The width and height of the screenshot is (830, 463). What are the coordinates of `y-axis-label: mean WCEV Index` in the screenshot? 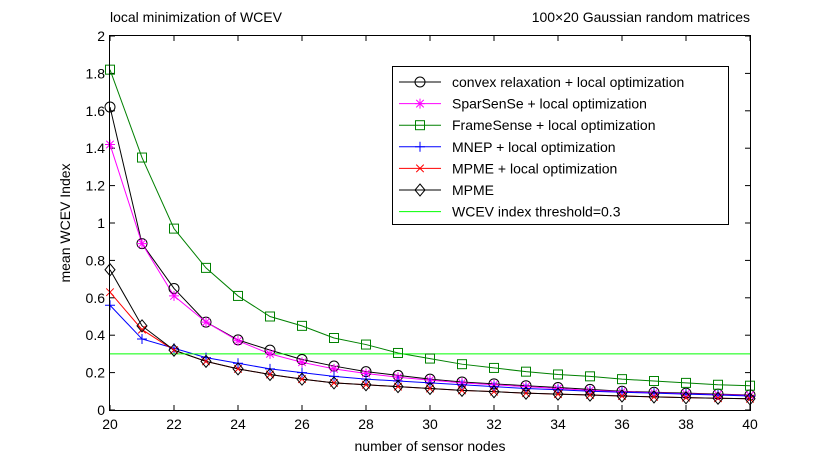 It's located at (65, 222).